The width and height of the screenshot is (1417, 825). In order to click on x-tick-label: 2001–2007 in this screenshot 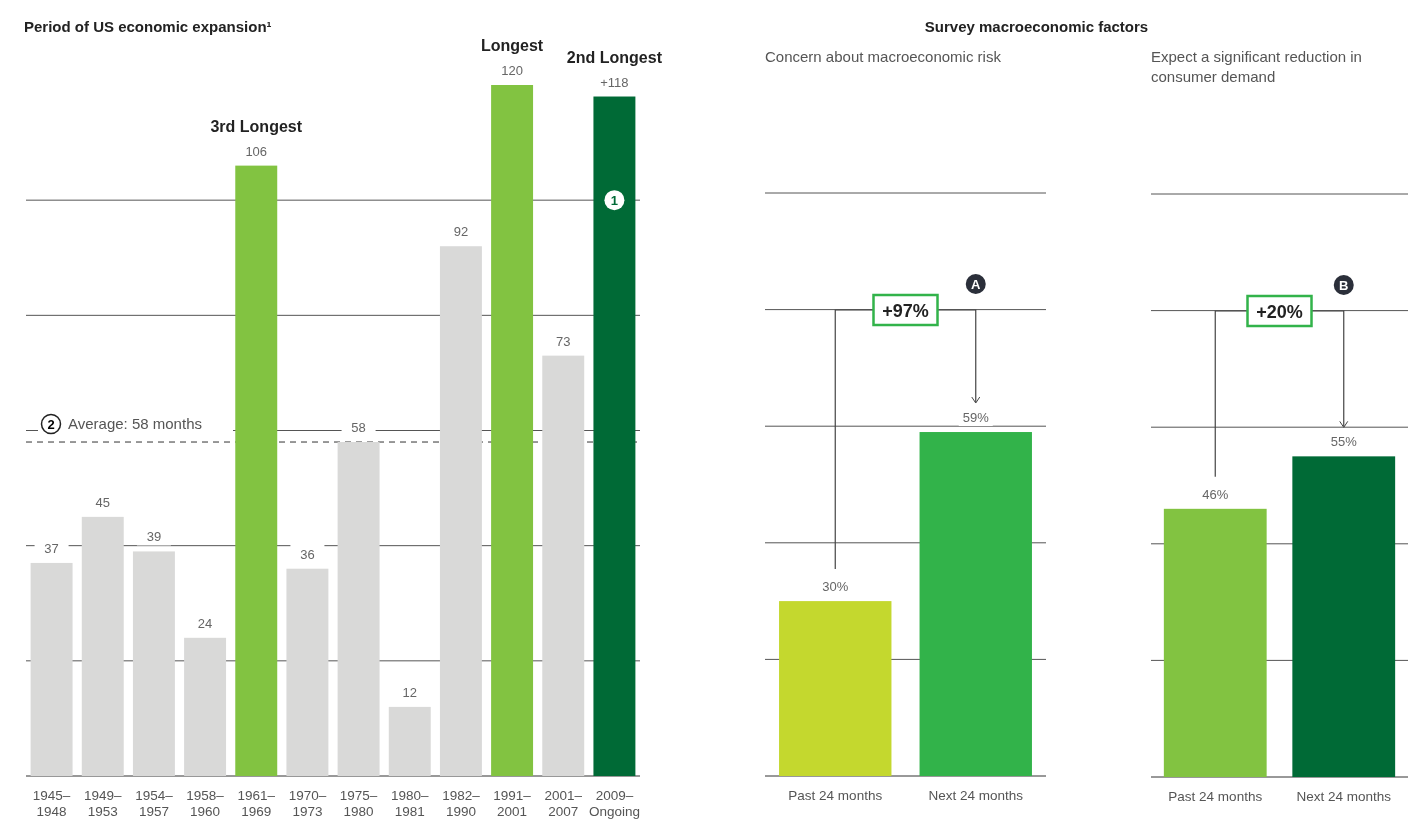, I will do `click(563, 803)`.